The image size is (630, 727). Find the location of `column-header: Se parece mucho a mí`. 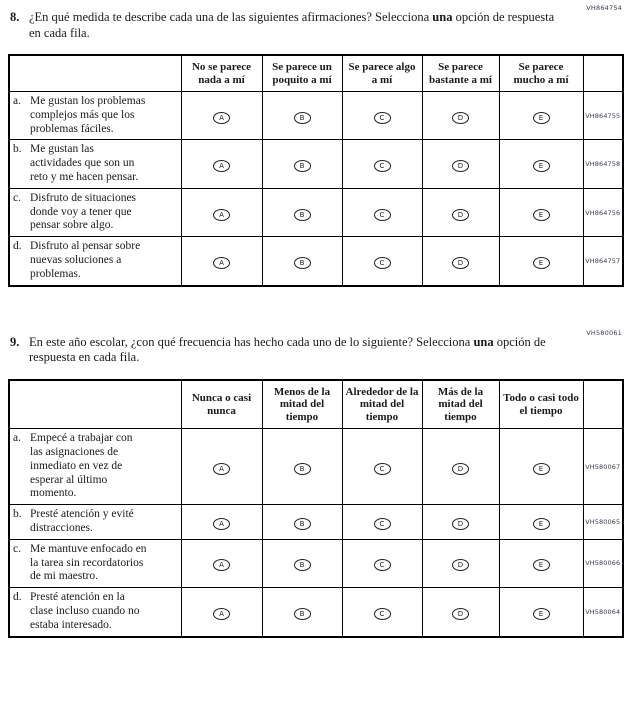

column-header: Se parece mucho a mí is located at coordinates (541, 73).